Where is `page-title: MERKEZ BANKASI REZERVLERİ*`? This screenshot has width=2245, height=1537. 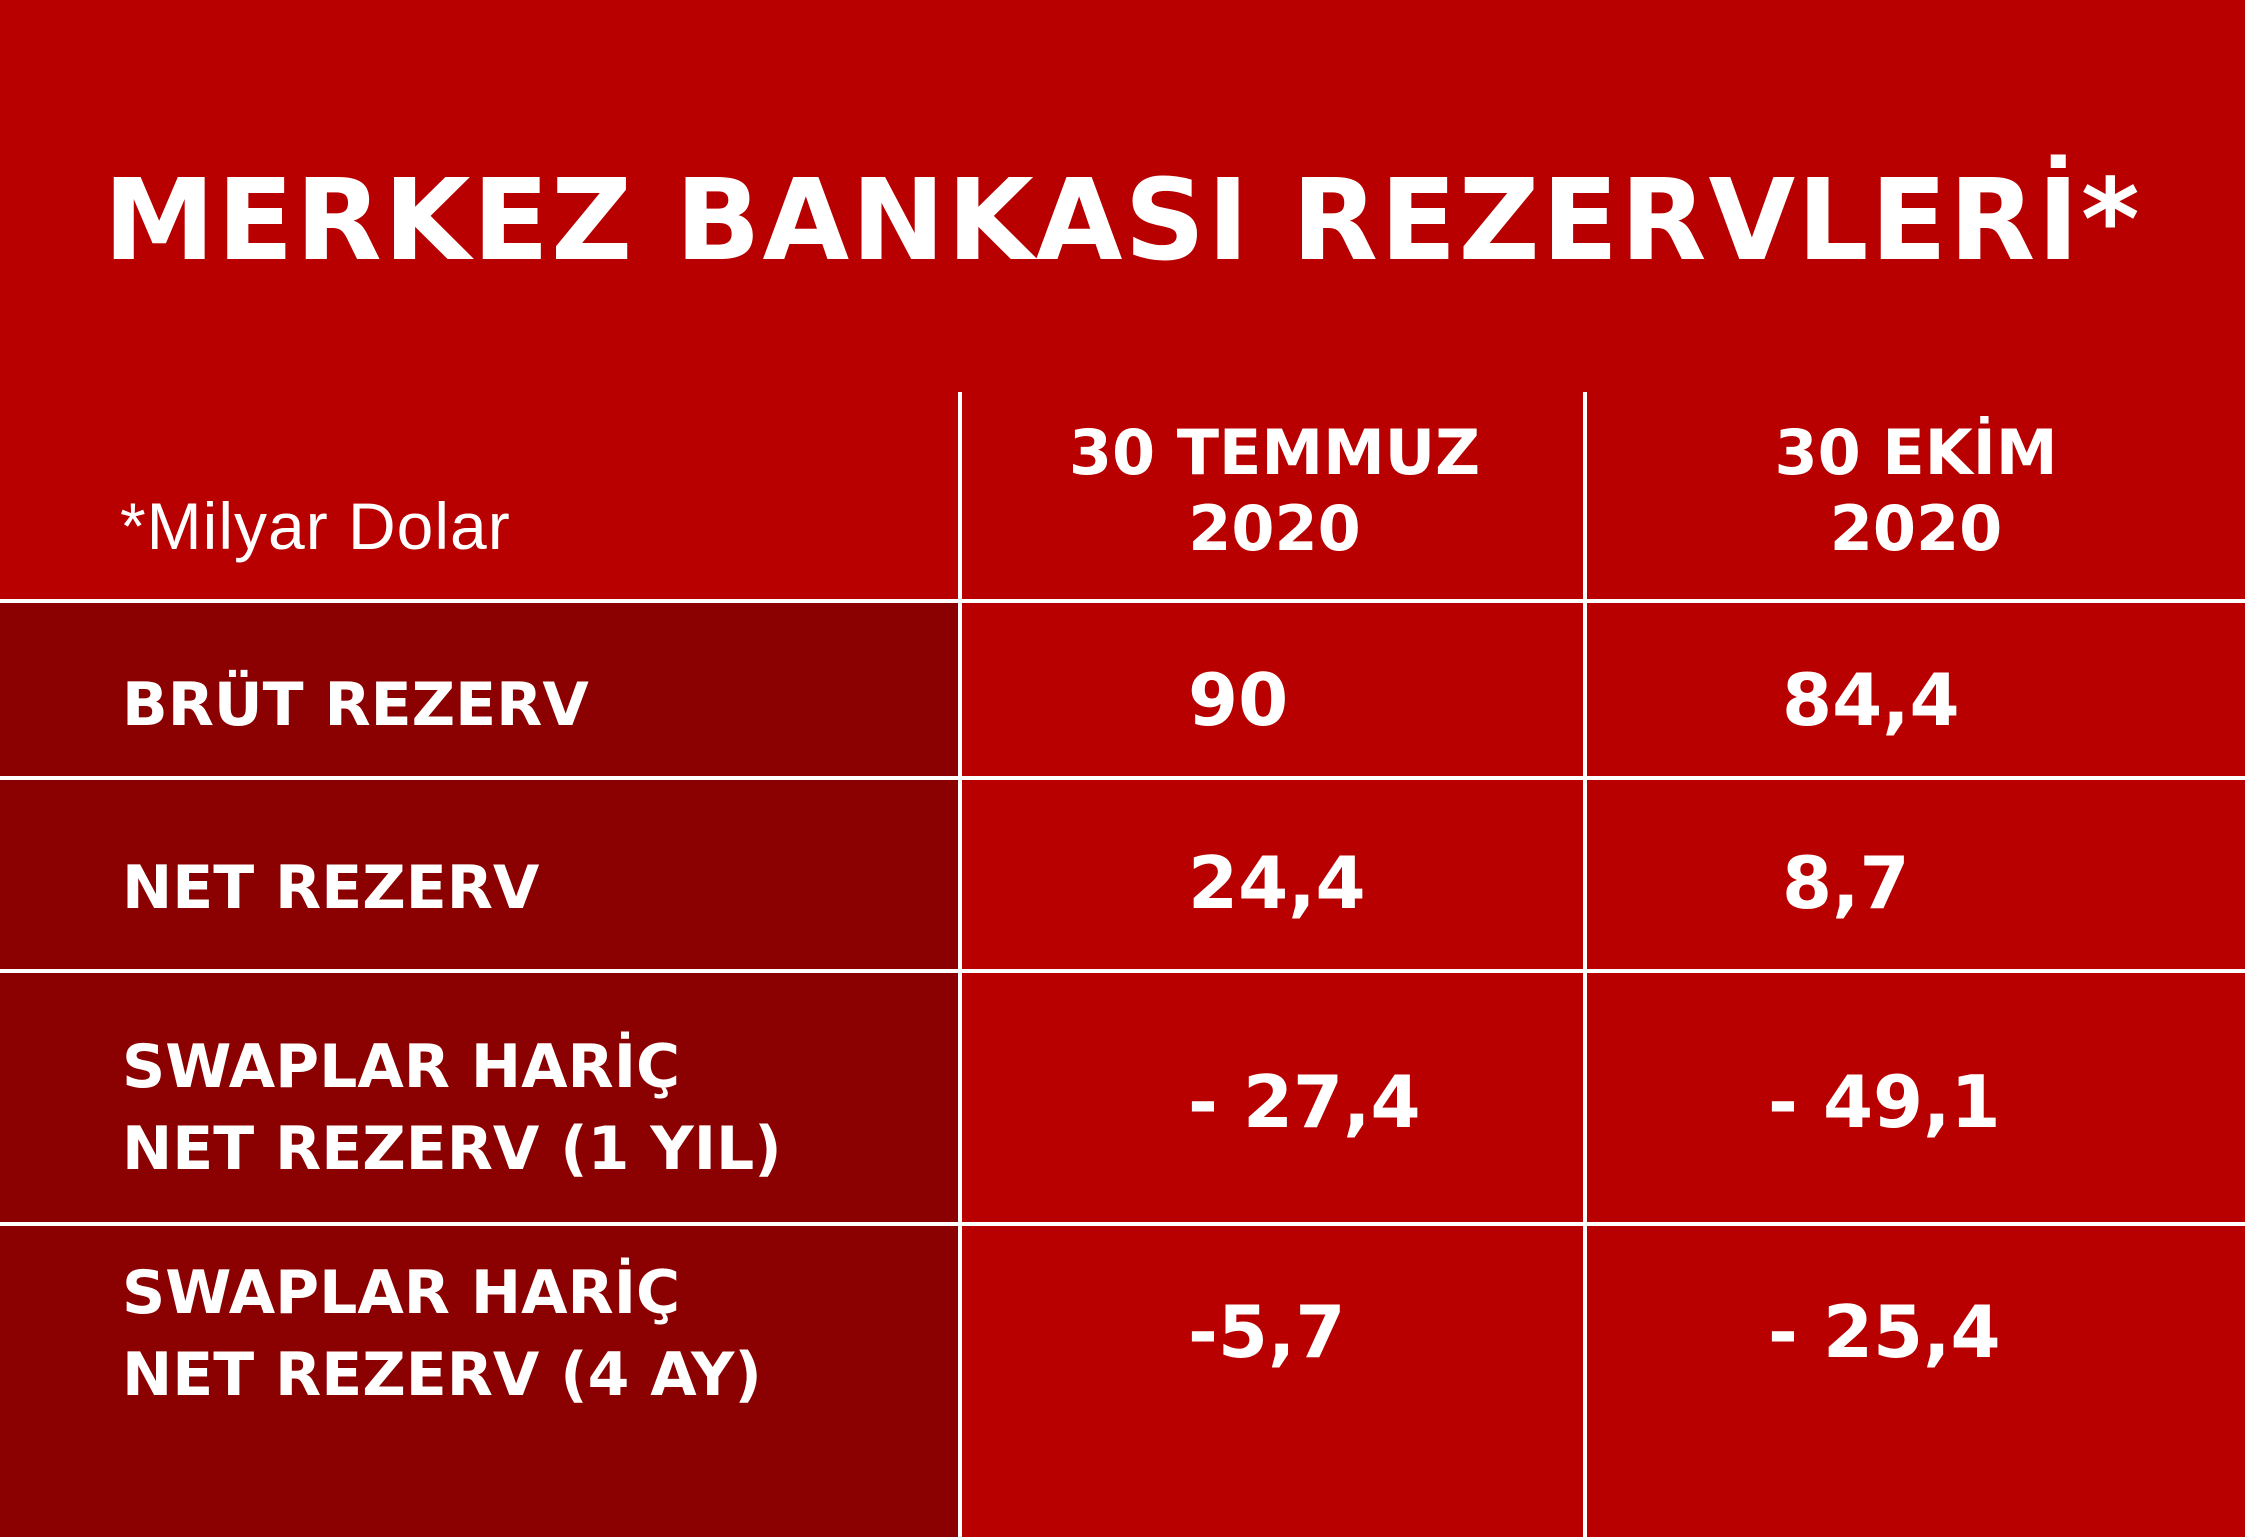 page-title: MERKEZ BANKASI REZERVLERİ* is located at coordinates (1122, 221).